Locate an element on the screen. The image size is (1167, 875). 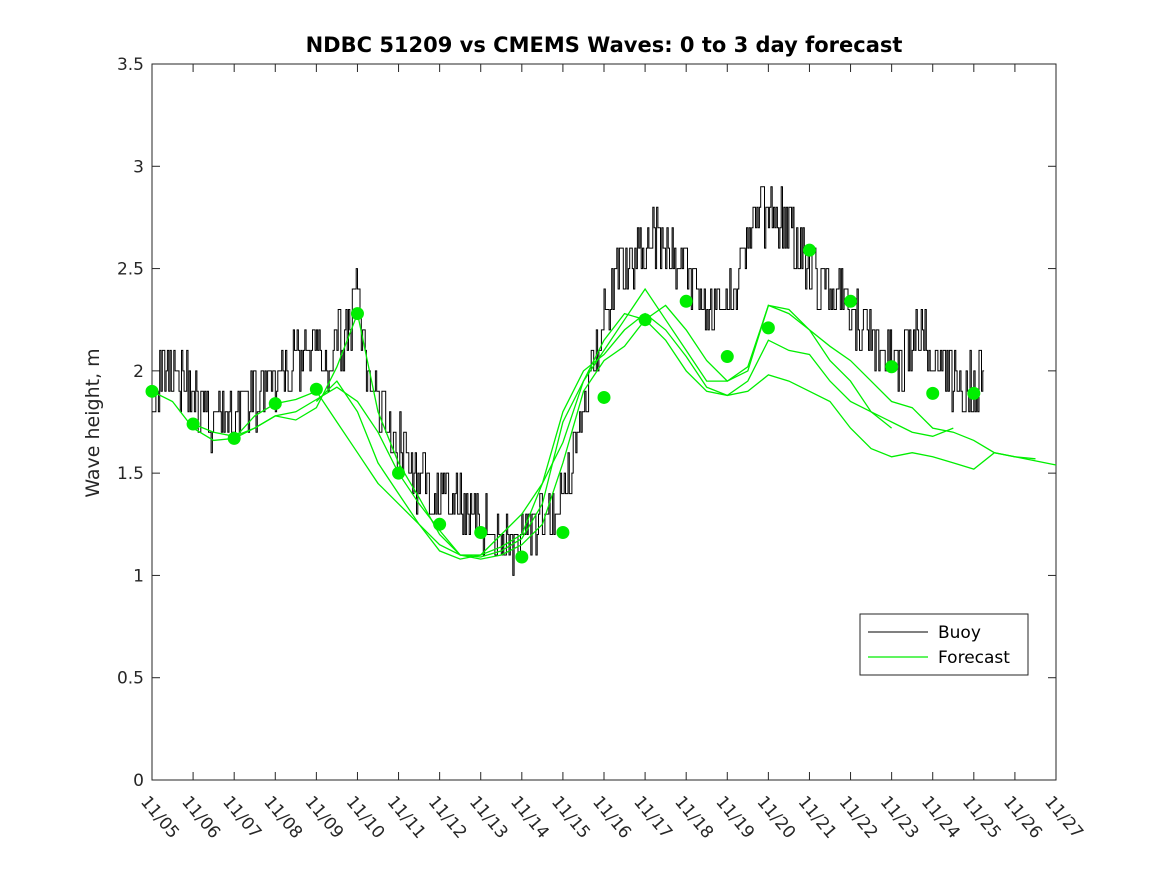
x-tick-label: 11/10 is located at coordinates (365, 817).